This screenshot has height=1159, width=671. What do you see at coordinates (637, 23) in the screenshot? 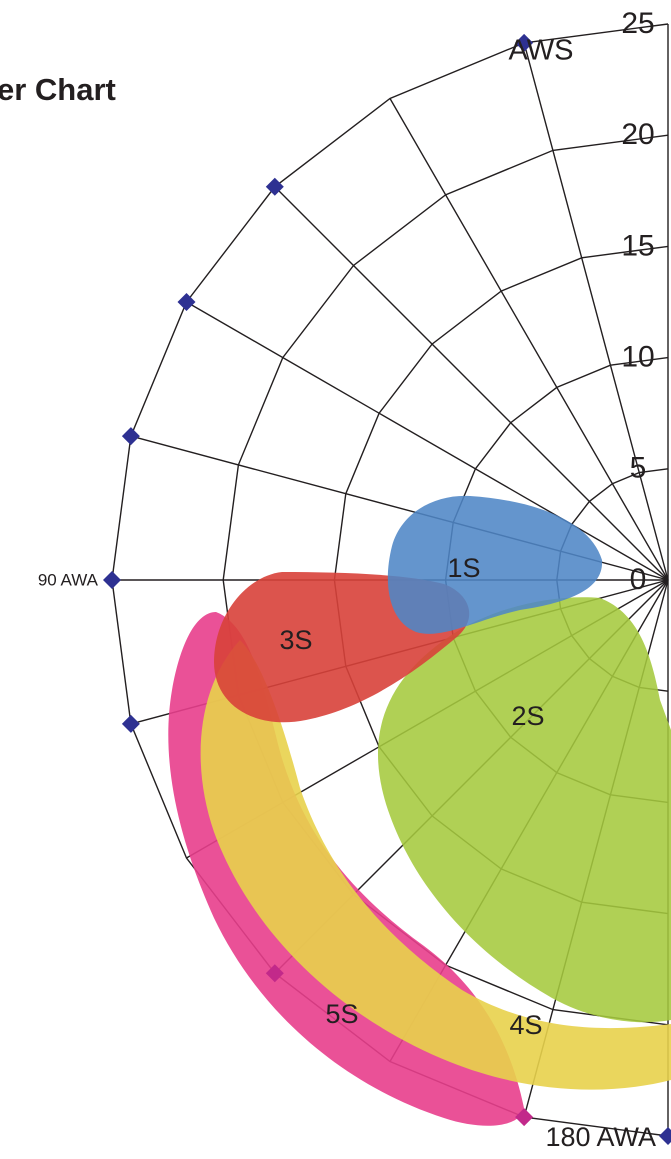
I see `tick-label-25: 25` at bounding box center [637, 23].